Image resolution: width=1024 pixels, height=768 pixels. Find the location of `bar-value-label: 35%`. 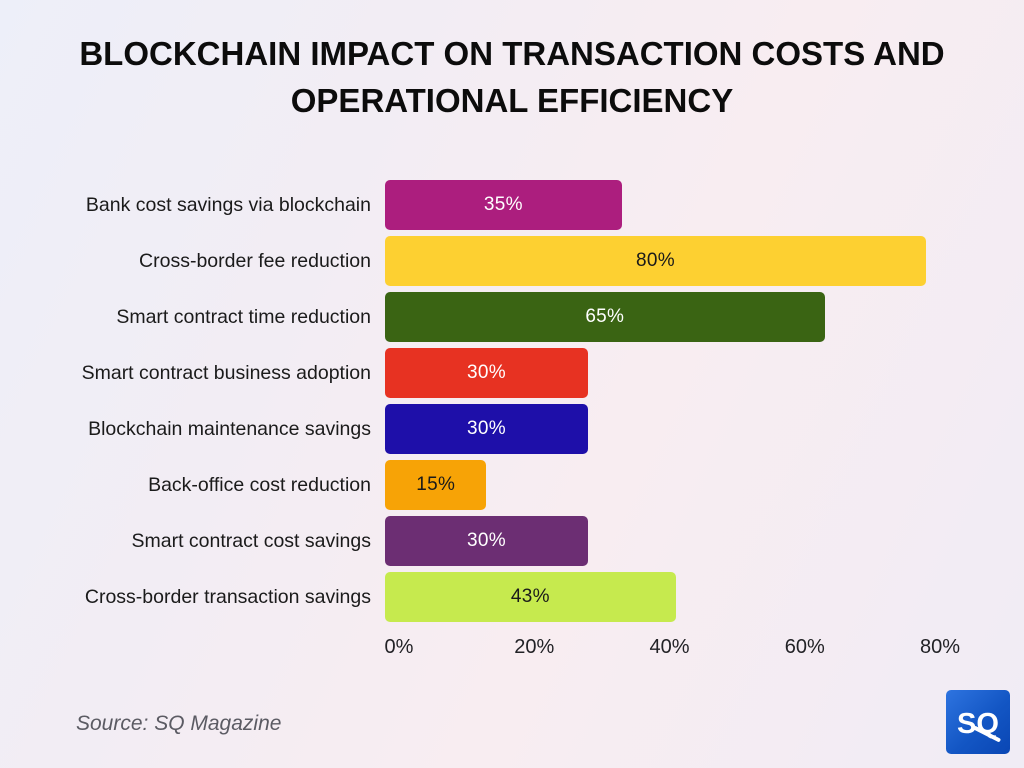

bar-value-label: 35% is located at coordinates (503, 204).